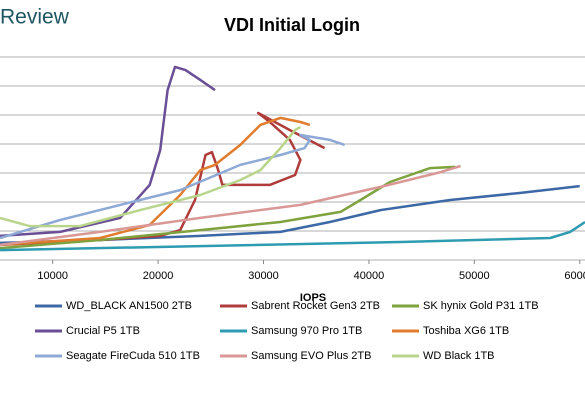  I want to click on x-tick-label: 50000, so click(474, 276).